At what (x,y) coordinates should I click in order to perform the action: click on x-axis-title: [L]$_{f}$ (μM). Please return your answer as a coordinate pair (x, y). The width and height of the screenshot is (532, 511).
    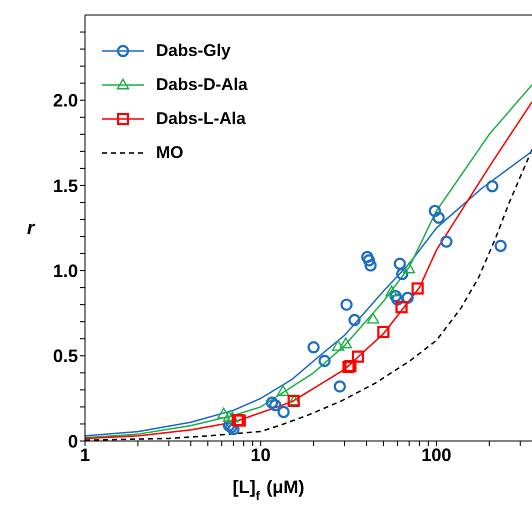
    Looking at the image, I should click on (268, 490).